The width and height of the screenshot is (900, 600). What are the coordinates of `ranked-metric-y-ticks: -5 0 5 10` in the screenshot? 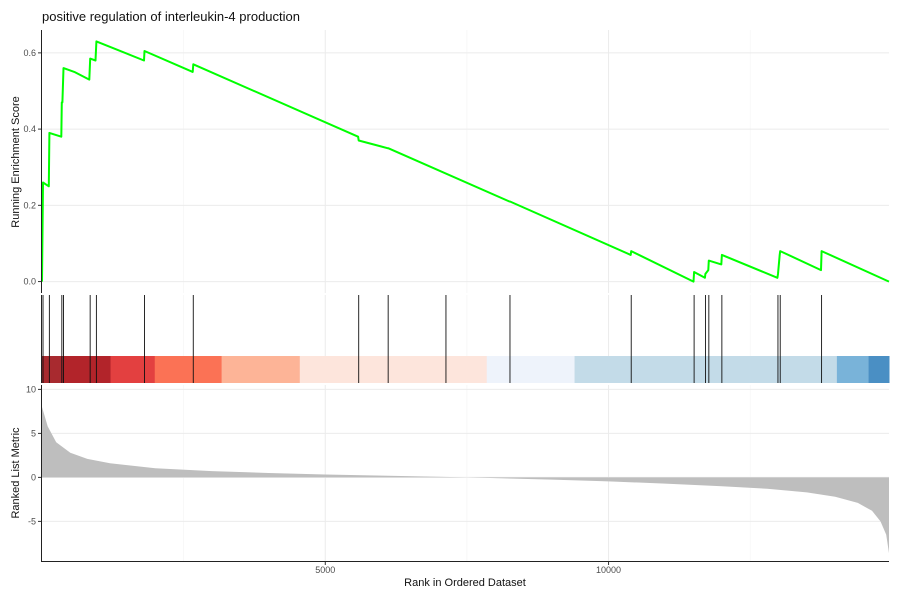 It's located at (33, 455).